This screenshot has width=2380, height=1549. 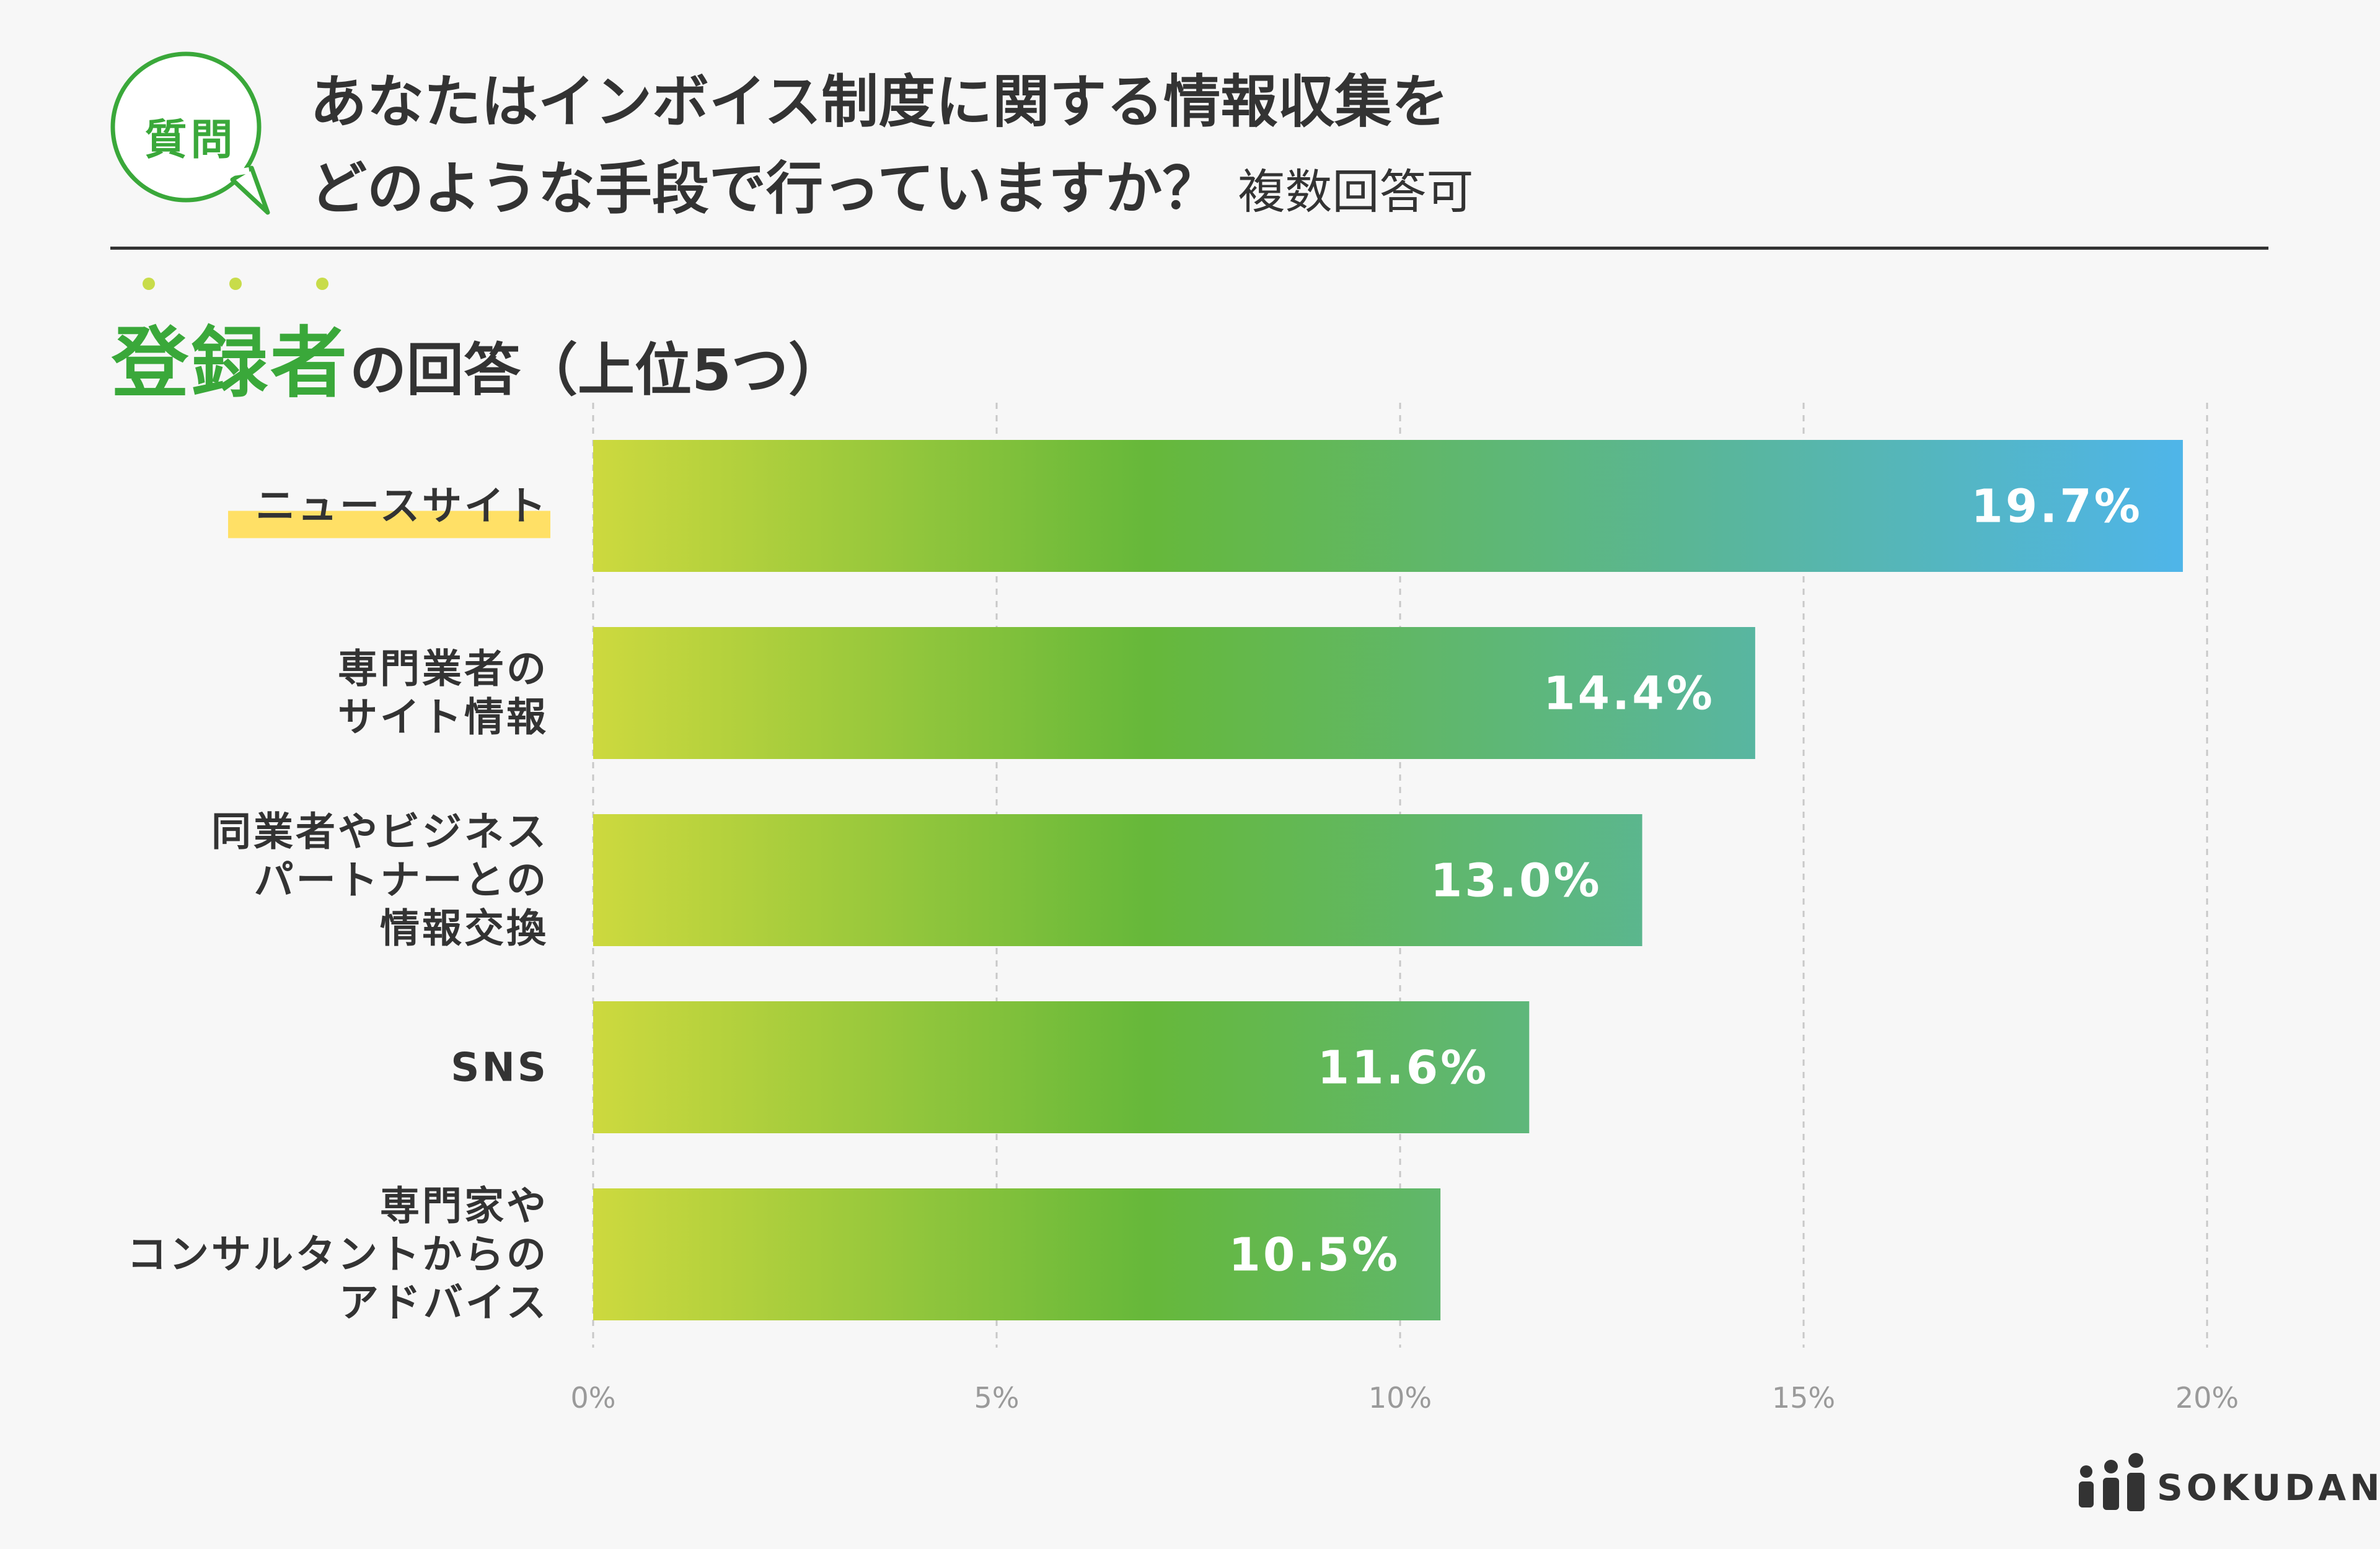 What do you see at coordinates (997, 1398) in the screenshot?
I see `x-tick-label: 5%` at bounding box center [997, 1398].